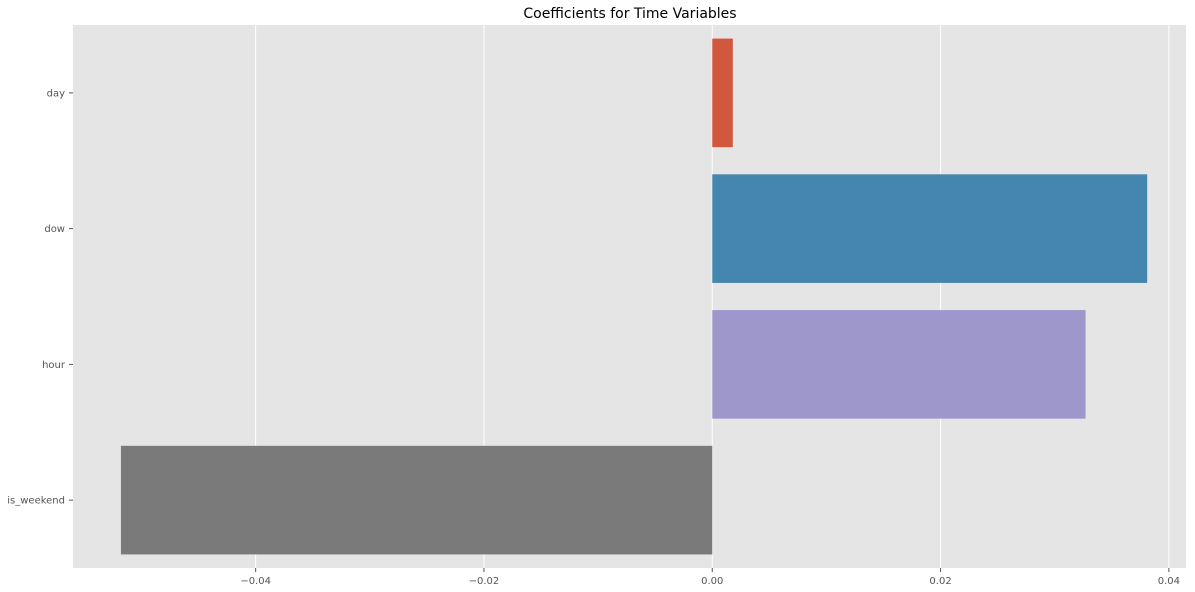 Image resolution: width=1195 pixels, height=592 pixels. What do you see at coordinates (40, 297) in the screenshot?
I see `y-axis: day dow hour is_weekend` at bounding box center [40, 297].